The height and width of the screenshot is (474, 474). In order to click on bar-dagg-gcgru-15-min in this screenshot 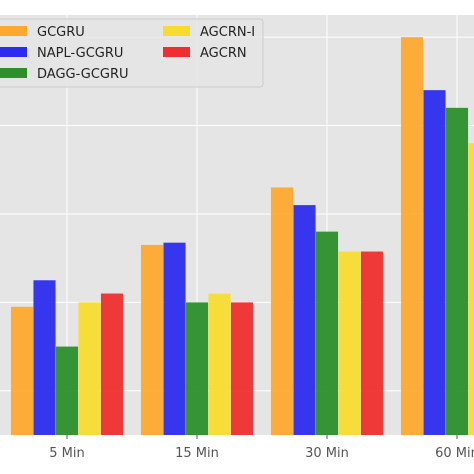, I will do `click(197, 368)`.